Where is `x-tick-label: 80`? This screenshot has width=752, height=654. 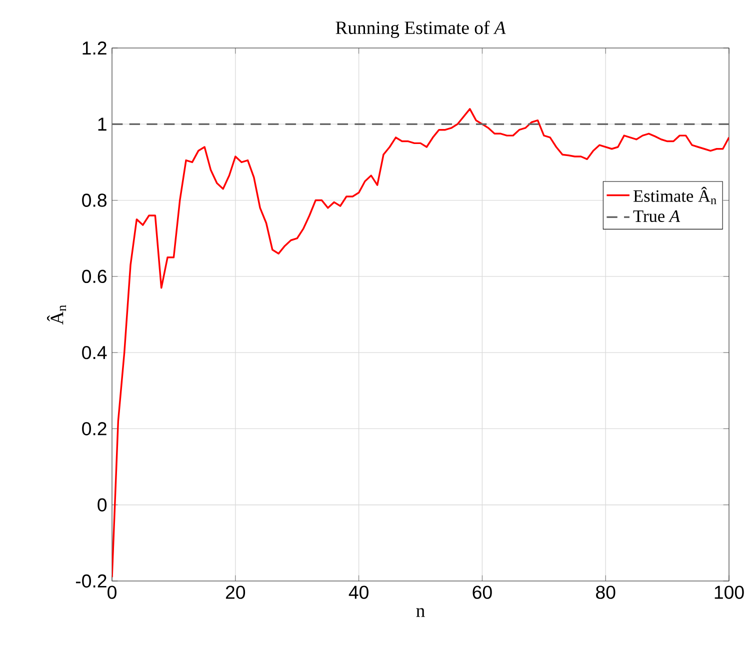
x-tick-label: 80 is located at coordinates (606, 592).